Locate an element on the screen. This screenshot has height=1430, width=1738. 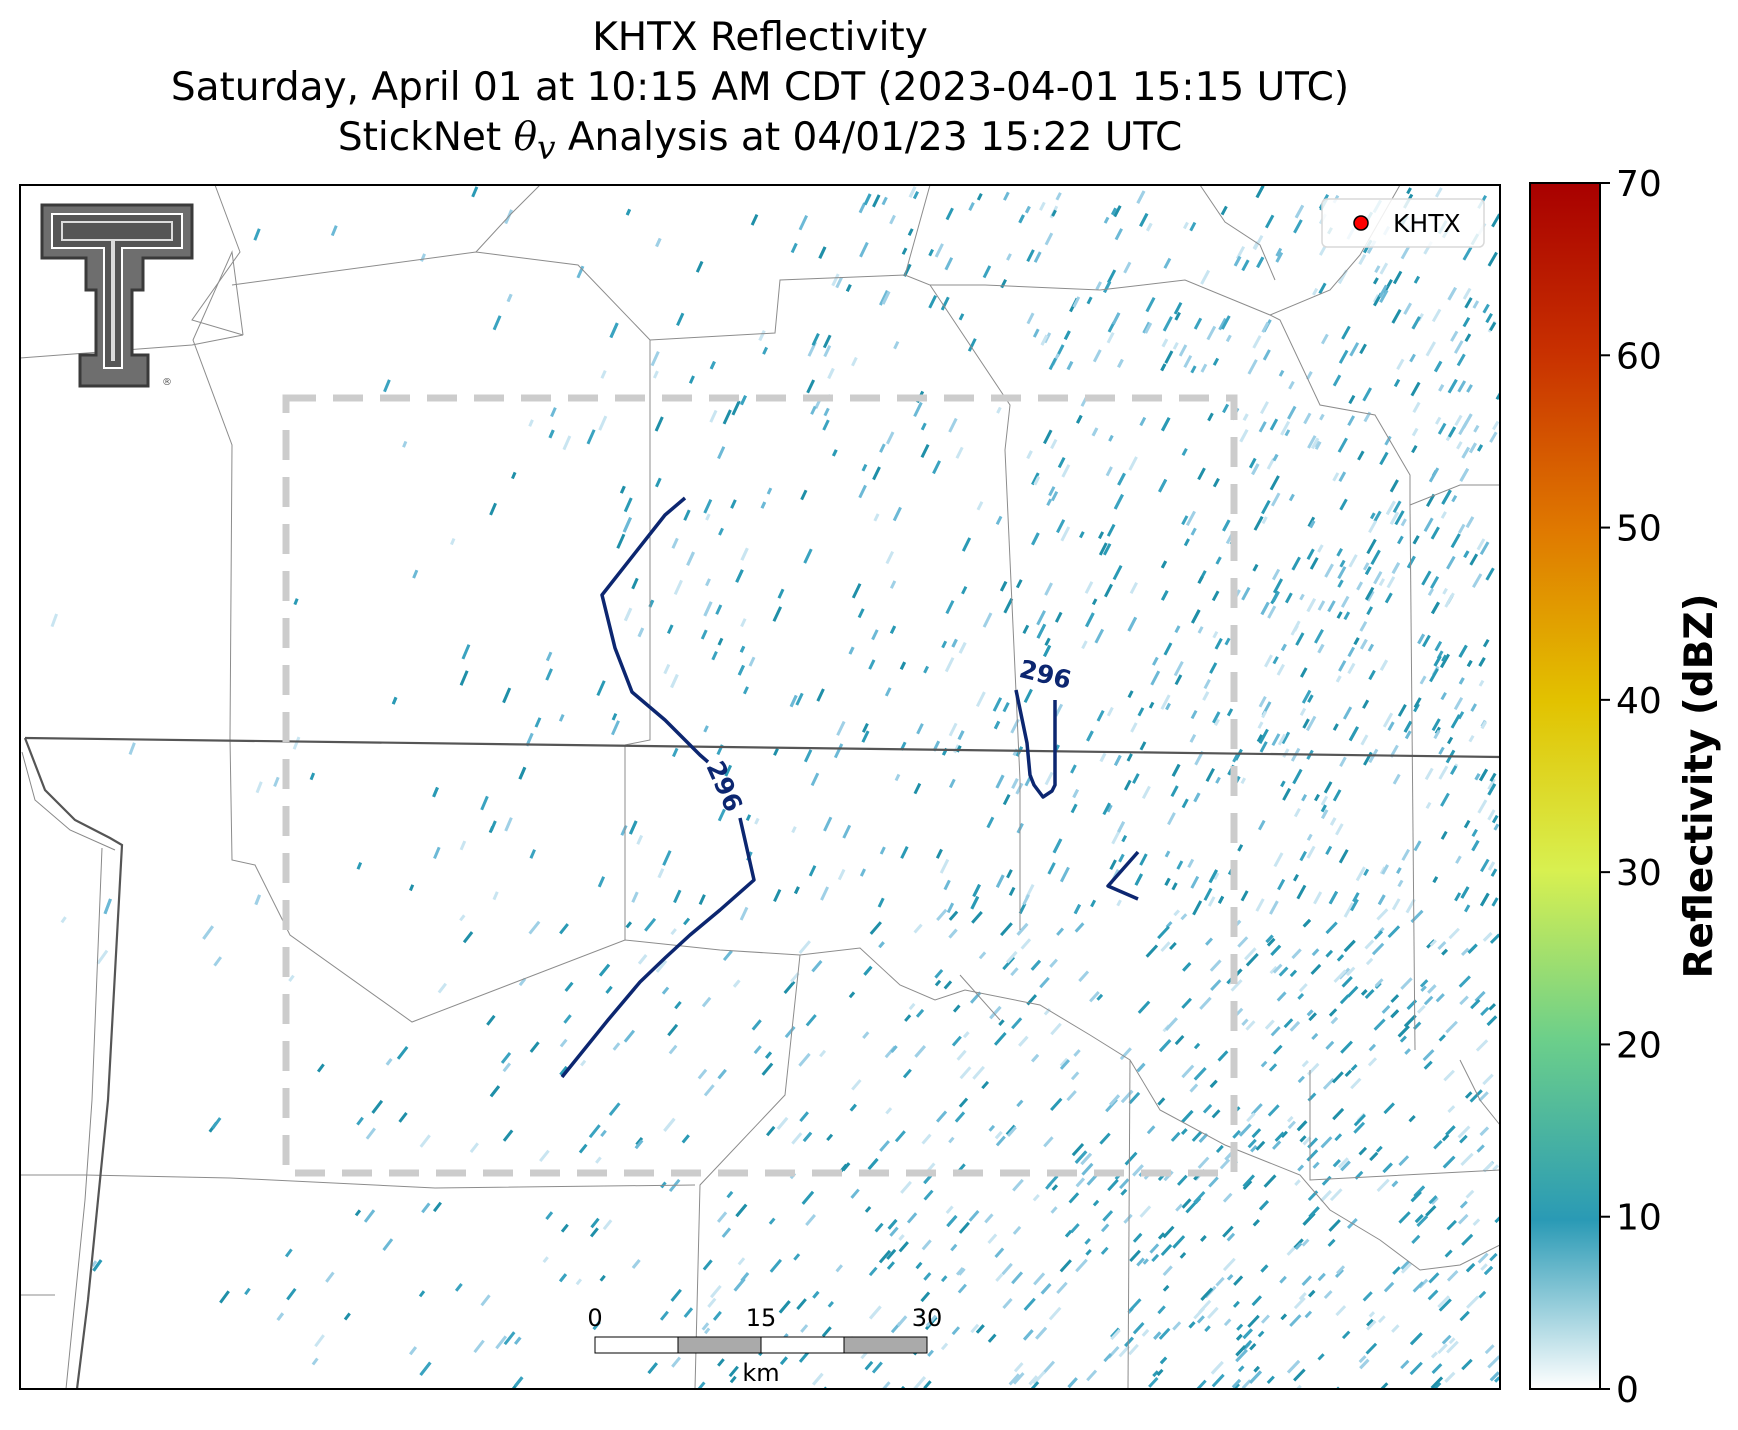
legend-label-khtx: KHTX is located at coordinates (1427, 223).